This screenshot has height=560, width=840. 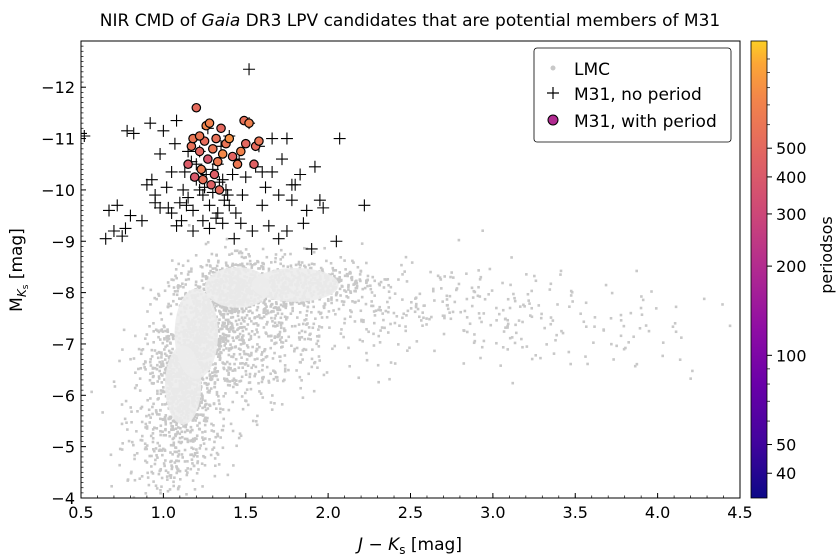 I want to click on legend-label-with-period: M31, with period, so click(x=645, y=122).